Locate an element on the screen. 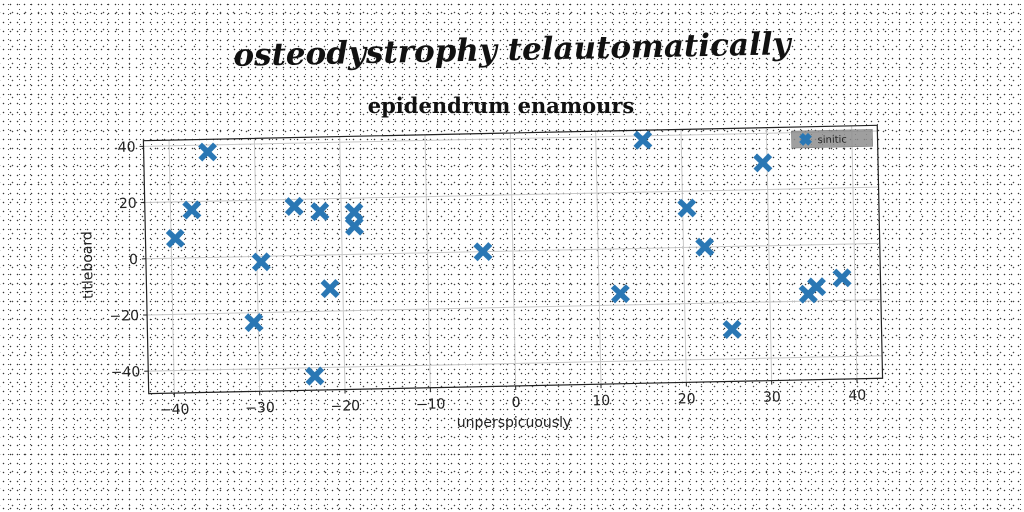 Image resolution: width=1024 pixels, height=512 pixels. legend-label: sinitic is located at coordinates (832, 140).